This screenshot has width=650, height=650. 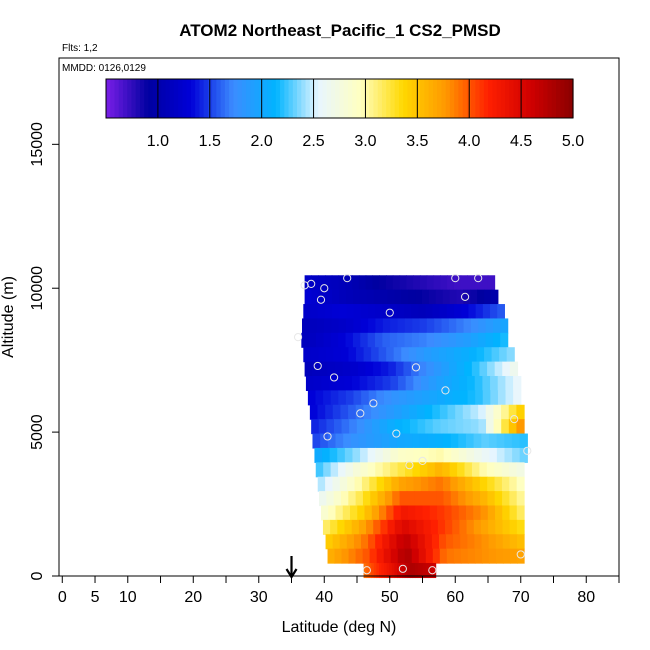 What do you see at coordinates (339, 627) in the screenshot?
I see `x-axis-label: Latitude (deg N)` at bounding box center [339, 627].